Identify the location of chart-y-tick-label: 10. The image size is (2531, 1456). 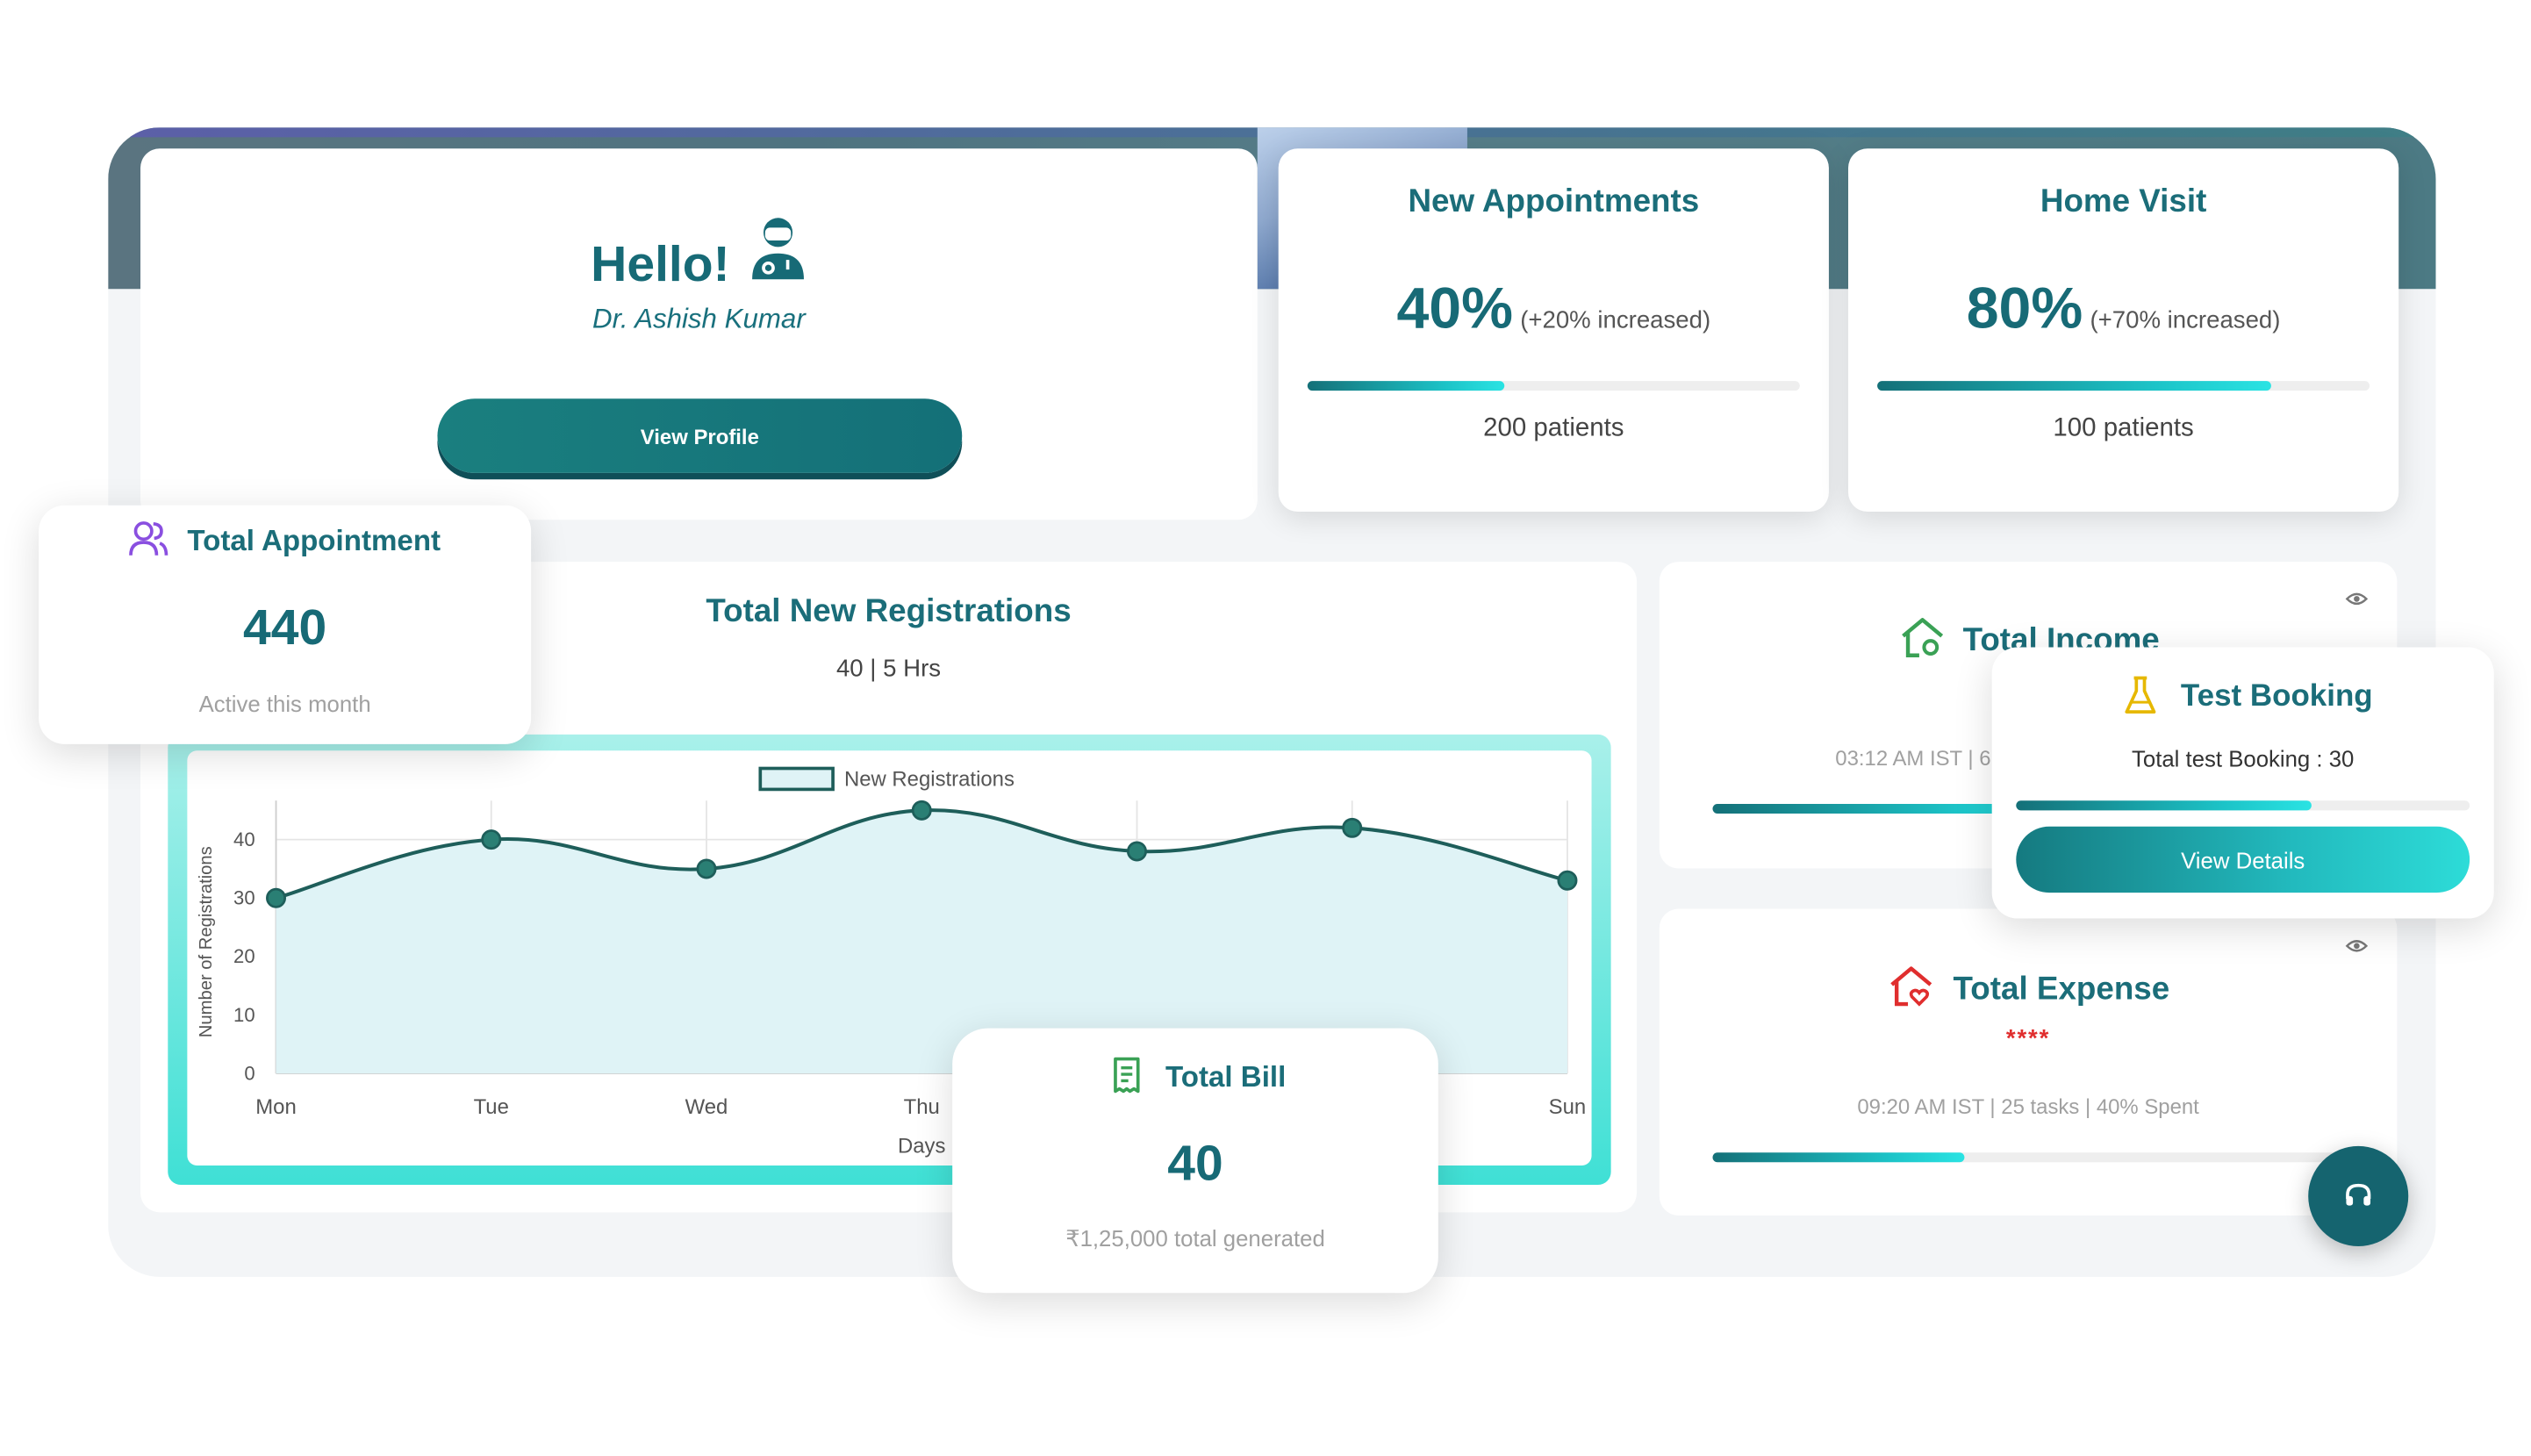
(244, 1015).